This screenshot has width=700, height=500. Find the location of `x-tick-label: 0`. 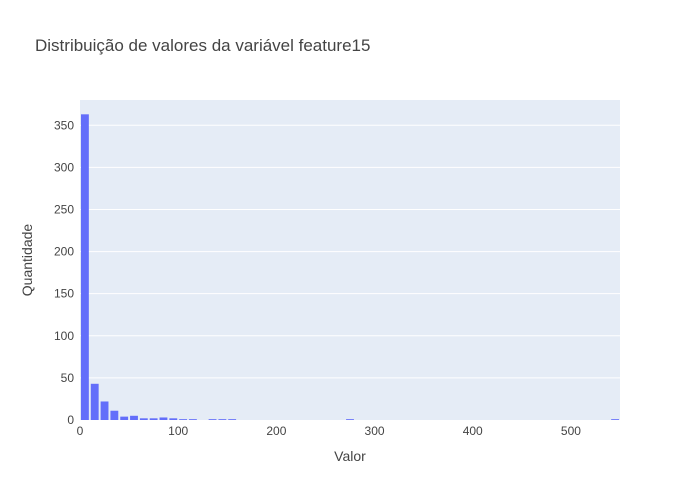

x-tick-label: 0 is located at coordinates (80, 431).